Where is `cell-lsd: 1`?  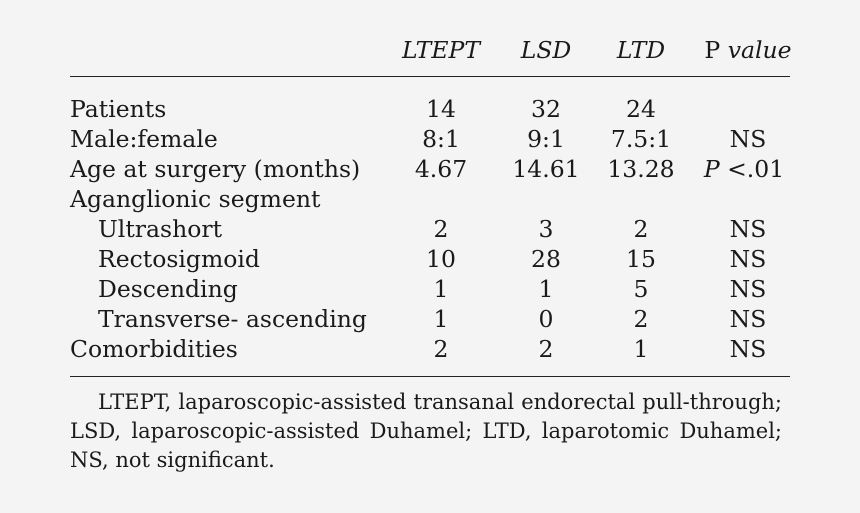
cell-lsd: 1 is located at coordinates (546, 289).